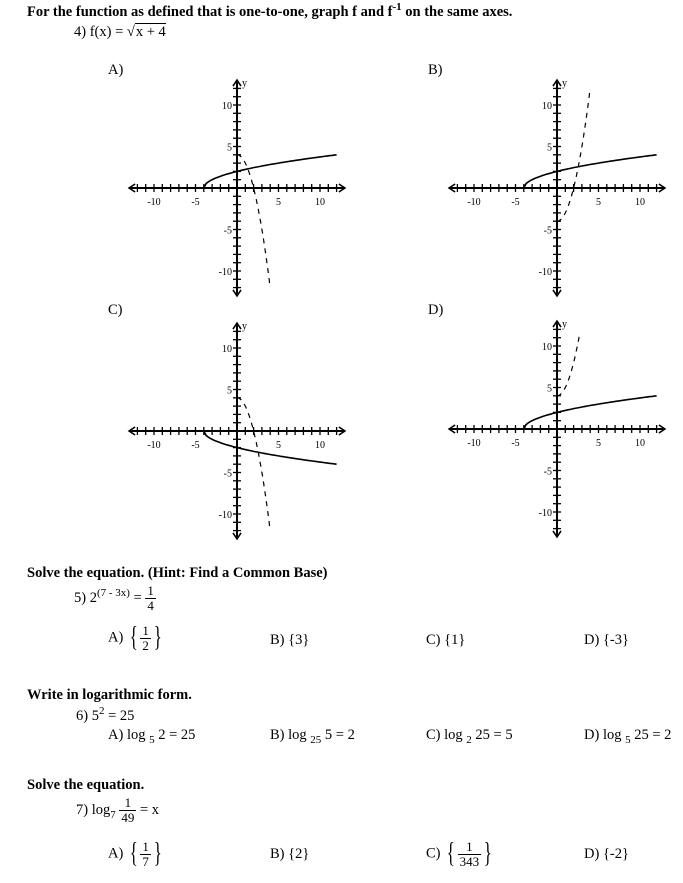  I want to click on graph-option-d-label: D), so click(436, 310).